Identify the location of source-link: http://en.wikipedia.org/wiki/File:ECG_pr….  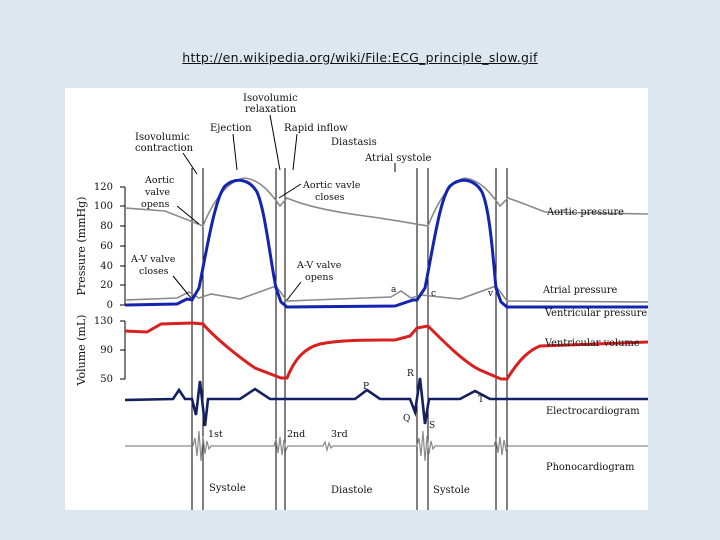
(360, 57).